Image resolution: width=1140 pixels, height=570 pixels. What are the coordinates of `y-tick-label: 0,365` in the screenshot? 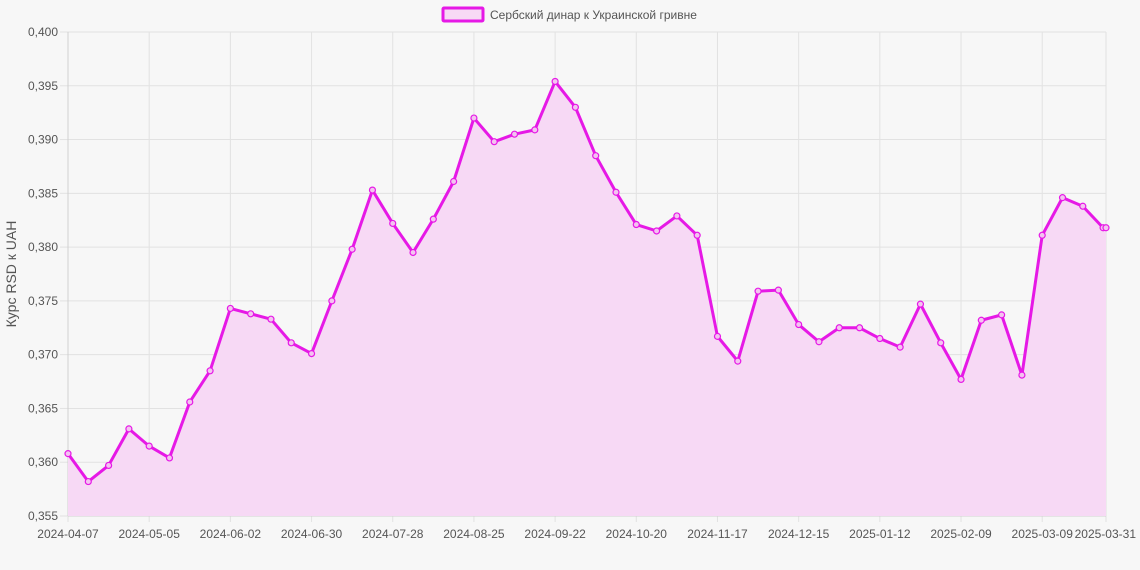 It's located at (43, 408).